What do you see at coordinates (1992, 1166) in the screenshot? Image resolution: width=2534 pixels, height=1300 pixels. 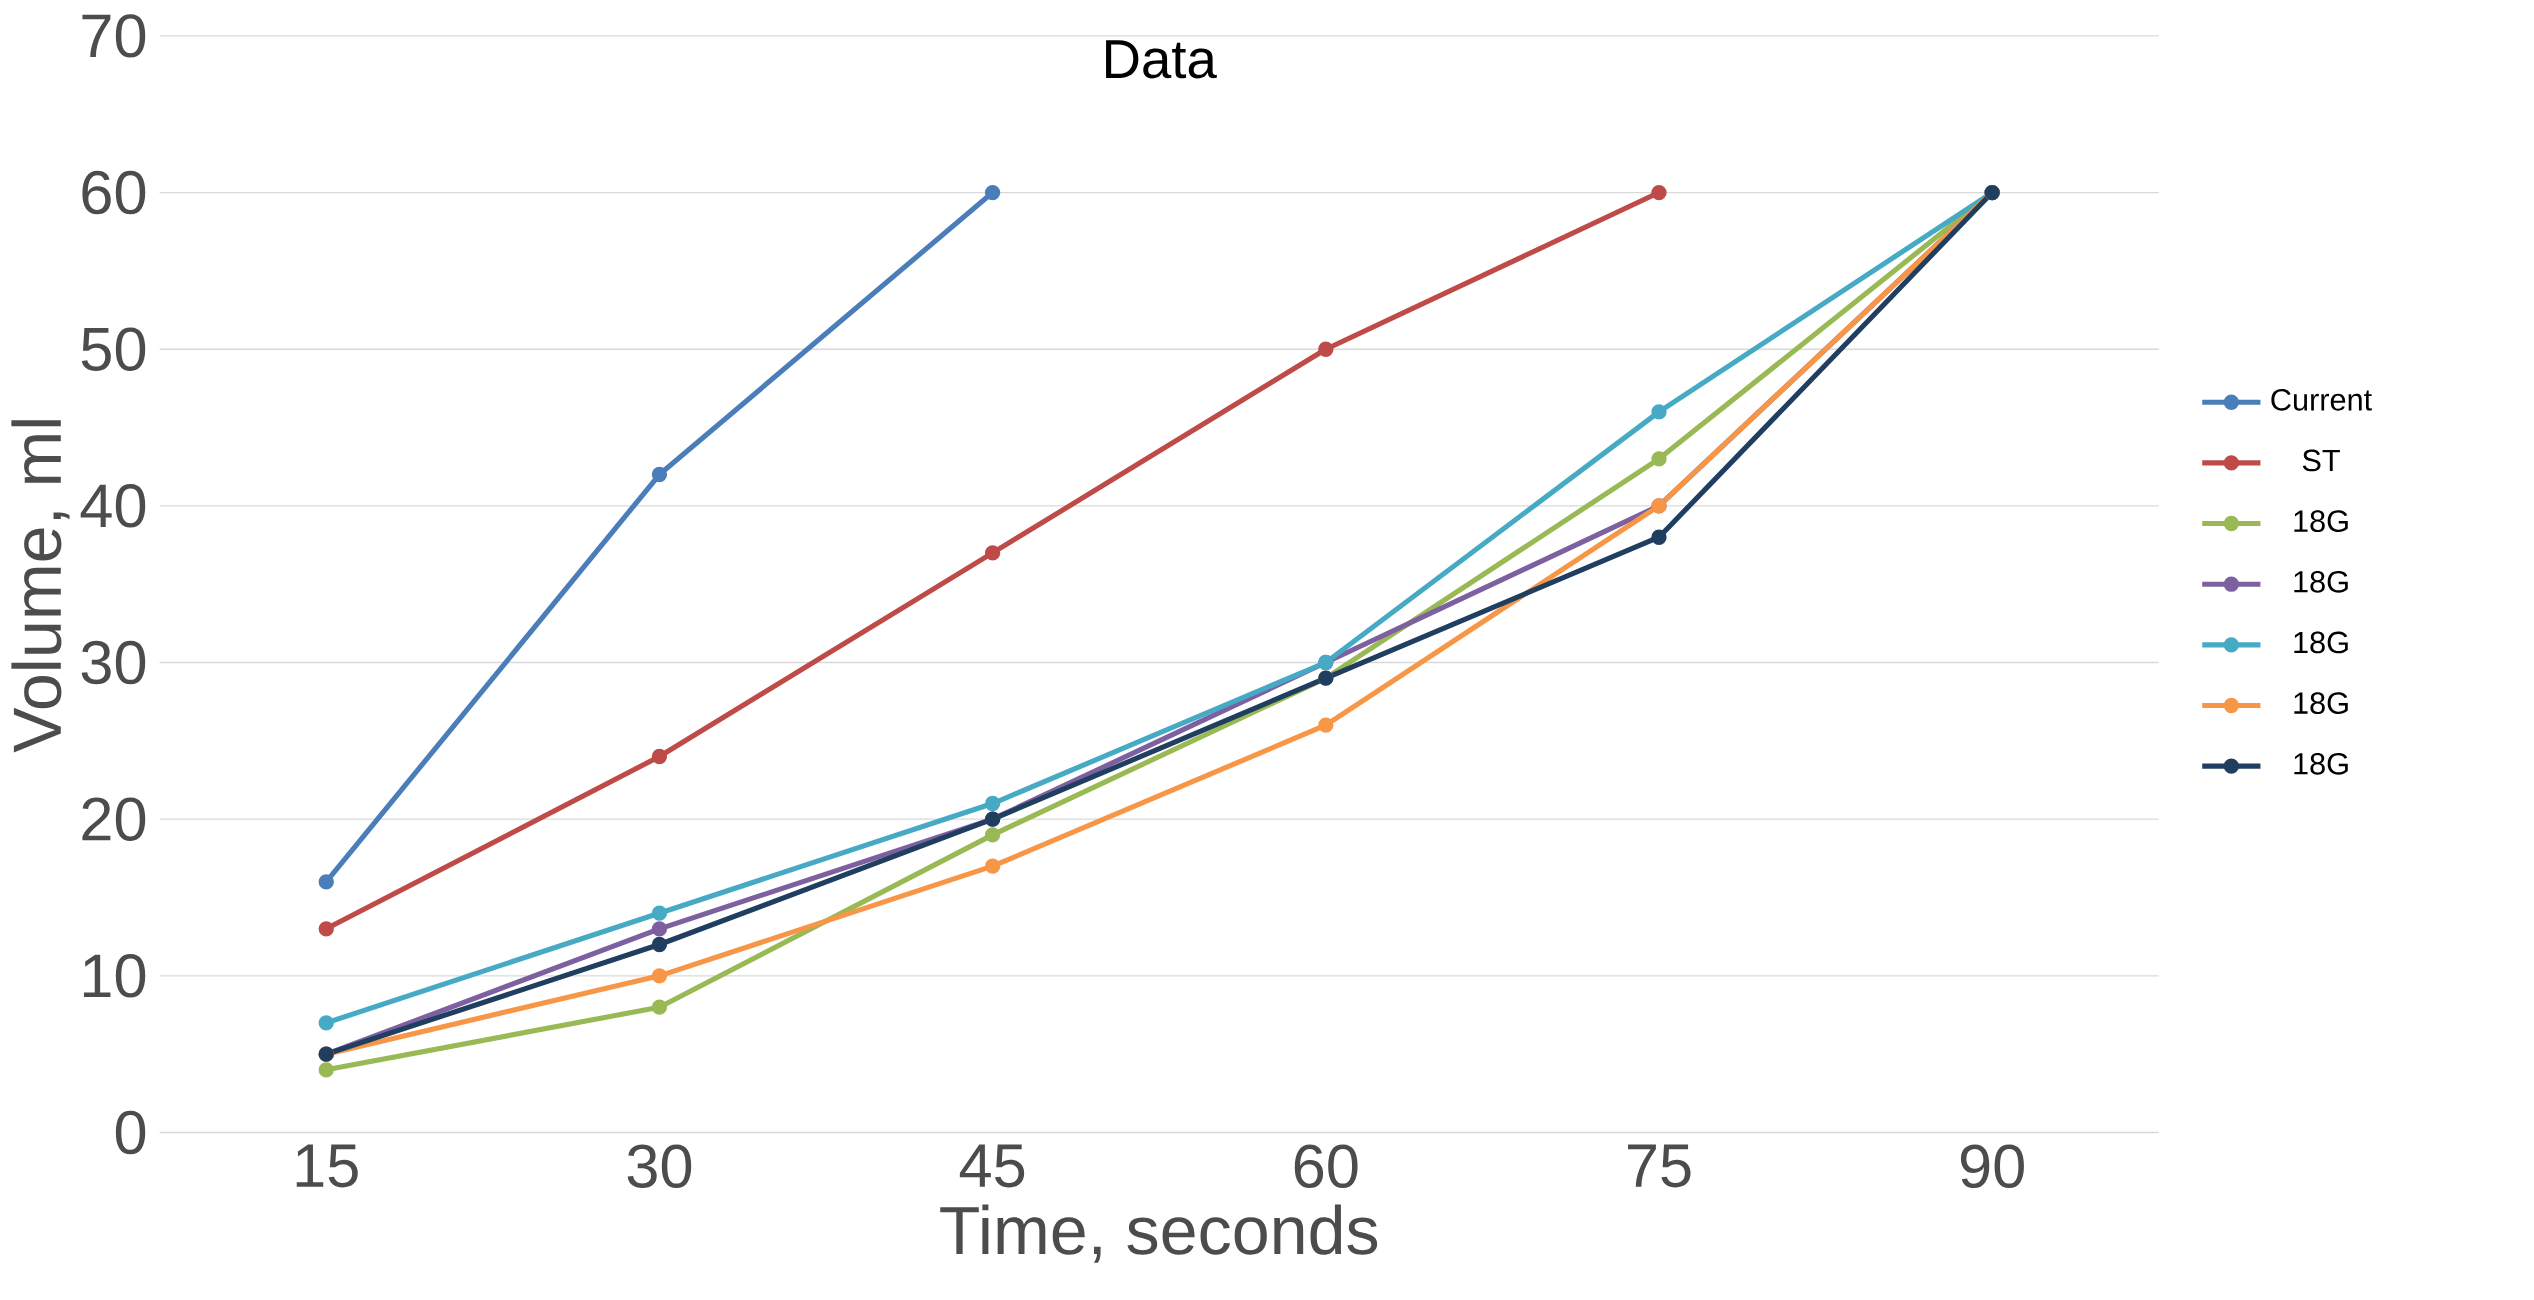 I see `x-tick-label: 90` at bounding box center [1992, 1166].